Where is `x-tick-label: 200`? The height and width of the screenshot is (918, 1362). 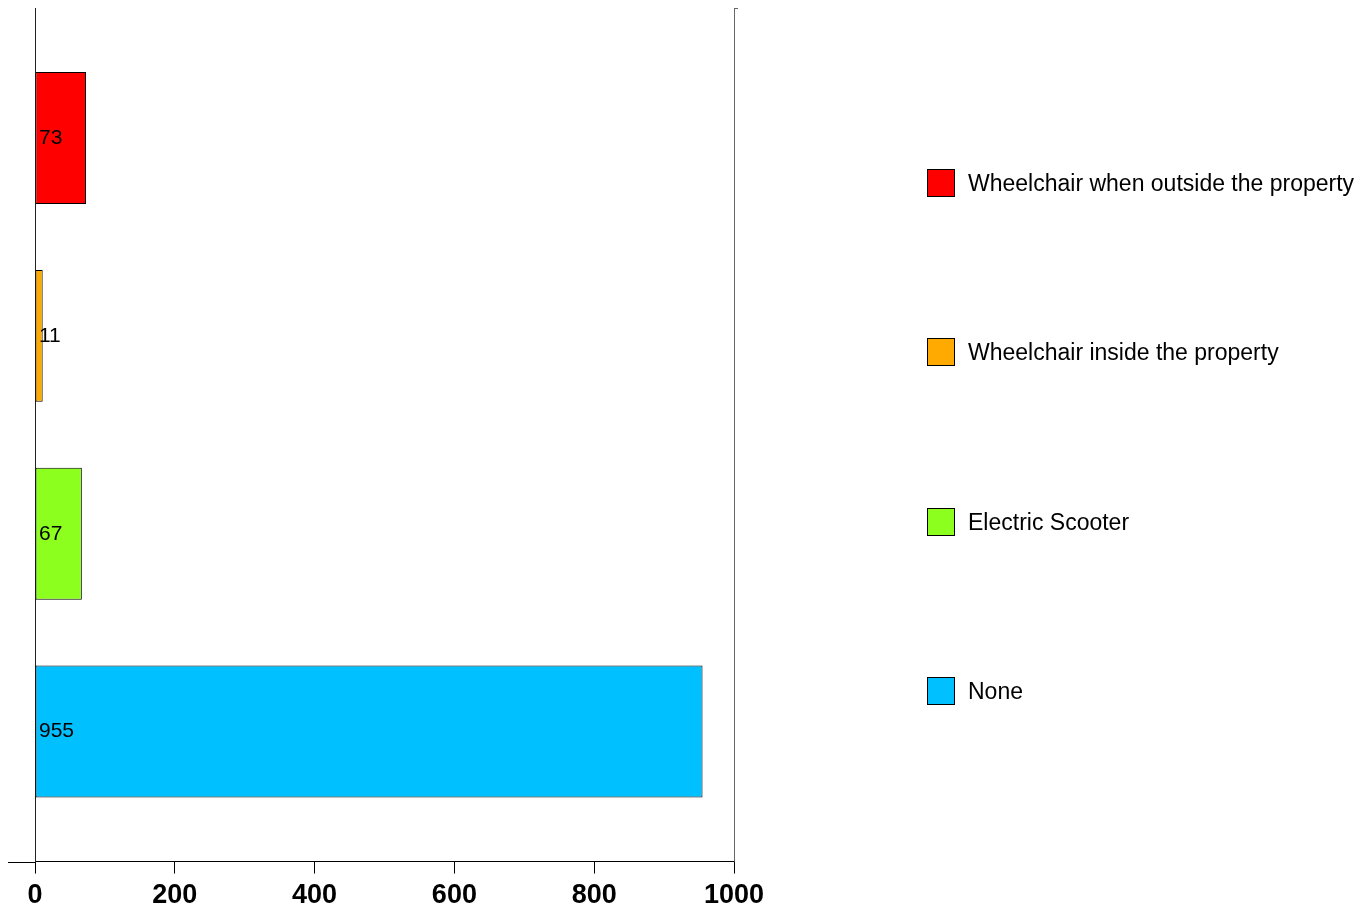
x-tick-label: 200 is located at coordinates (175, 894).